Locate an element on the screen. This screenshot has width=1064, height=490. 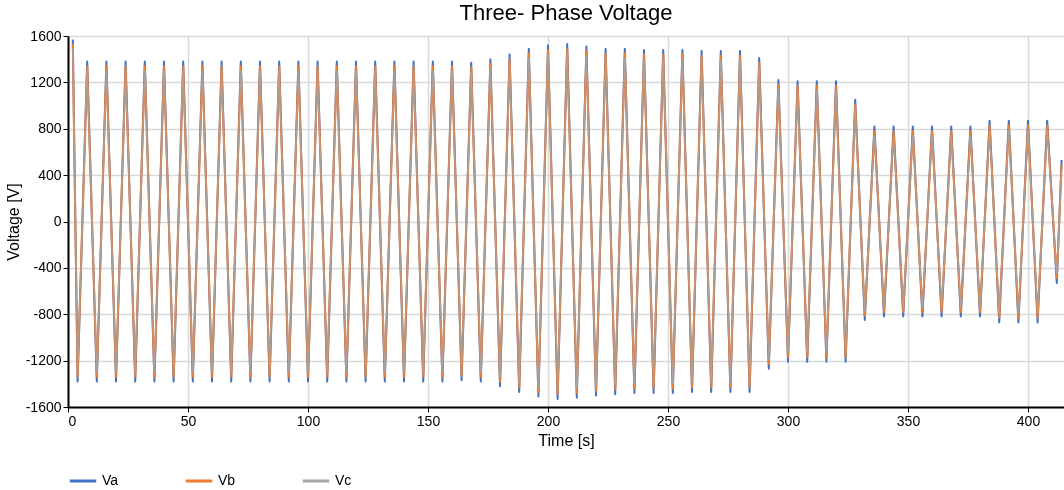
x-axis-title: Time [s] is located at coordinates (566, 440).